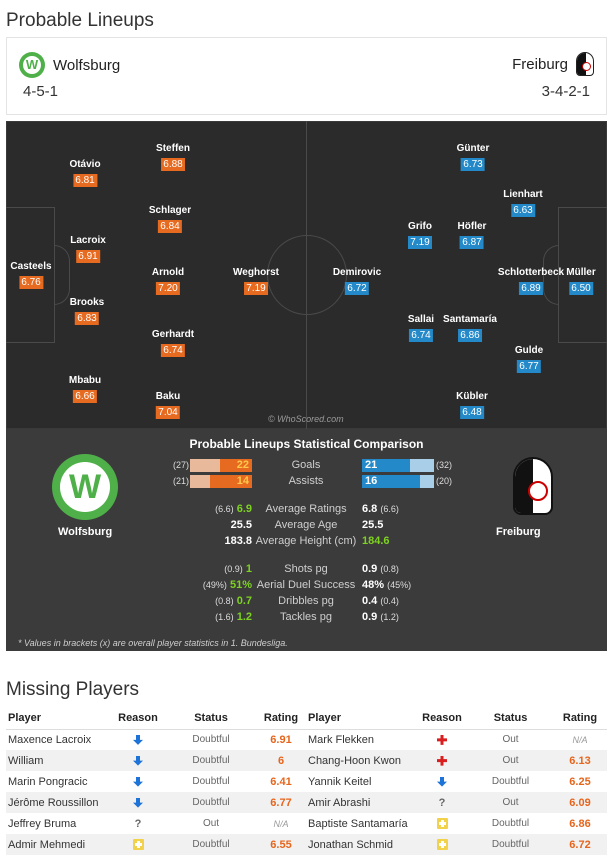 Image resolution: width=615 pixels, height=867 pixels. What do you see at coordinates (358, 823) in the screenshot?
I see `player-name: Baptiste Santamaría` at bounding box center [358, 823].